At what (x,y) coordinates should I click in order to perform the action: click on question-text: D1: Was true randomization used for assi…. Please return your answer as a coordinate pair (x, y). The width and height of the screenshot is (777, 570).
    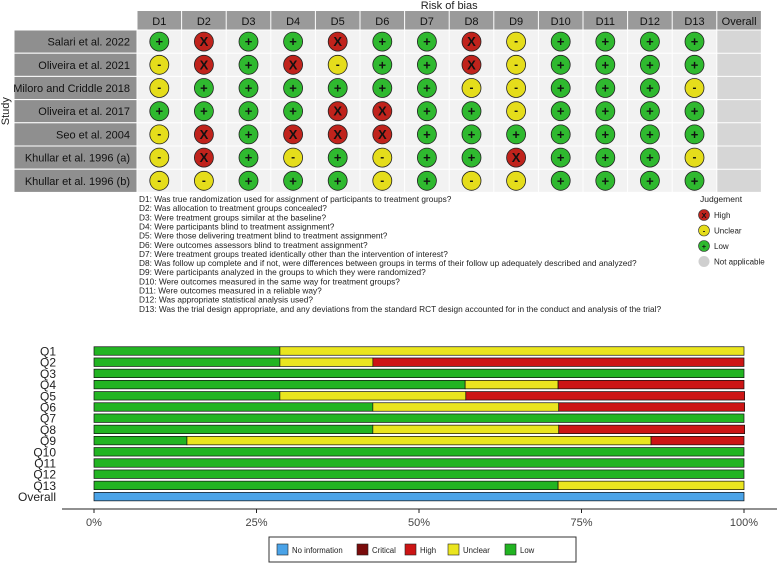
    Looking at the image, I should click on (295, 199).